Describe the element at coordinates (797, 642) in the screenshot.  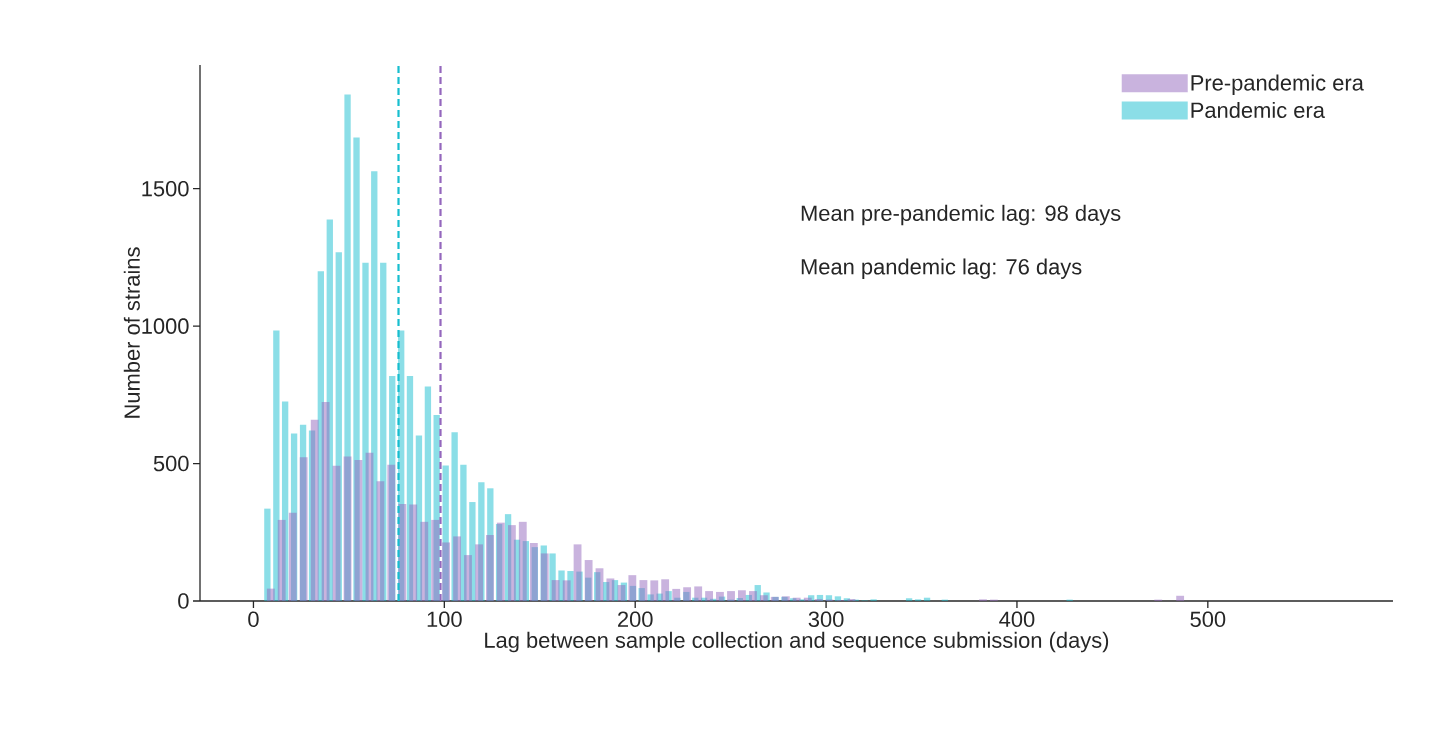
I see `x-axis-title: Lag between sample collection and sequence submission (days)` at that location.